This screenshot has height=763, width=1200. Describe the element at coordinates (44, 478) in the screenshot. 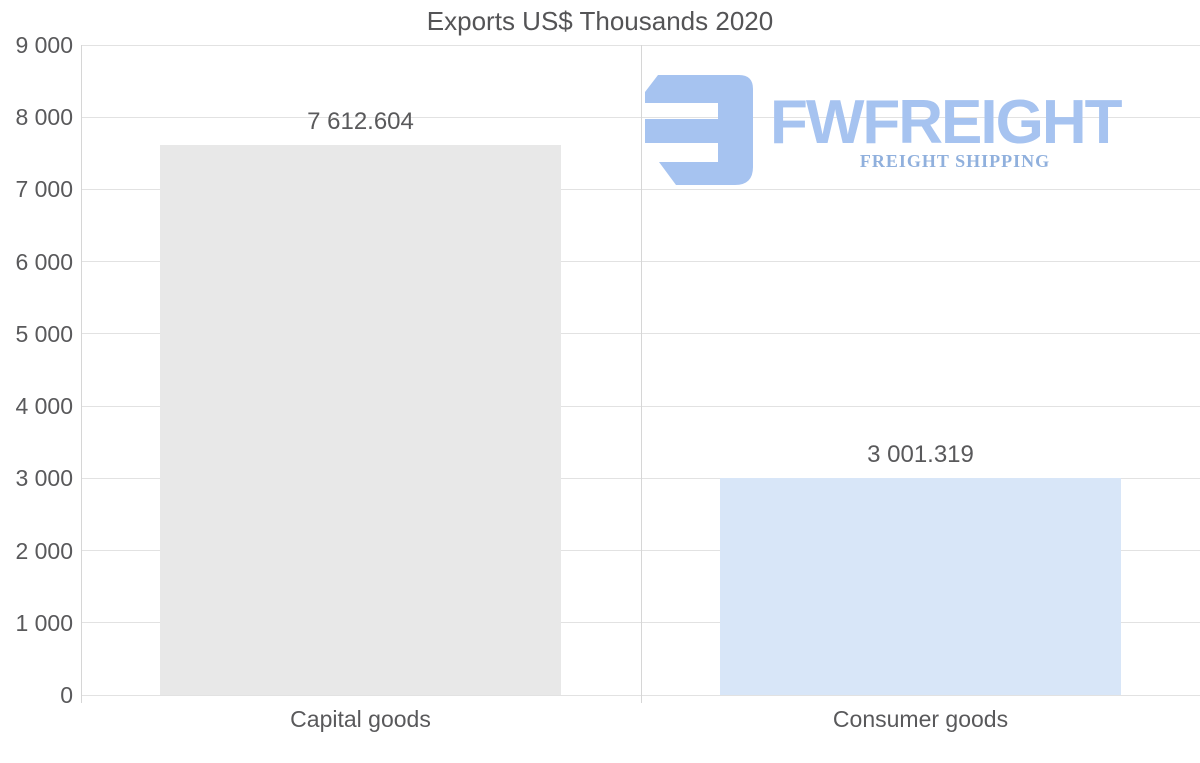

I see `y-axis-label: 3 000` at that location.